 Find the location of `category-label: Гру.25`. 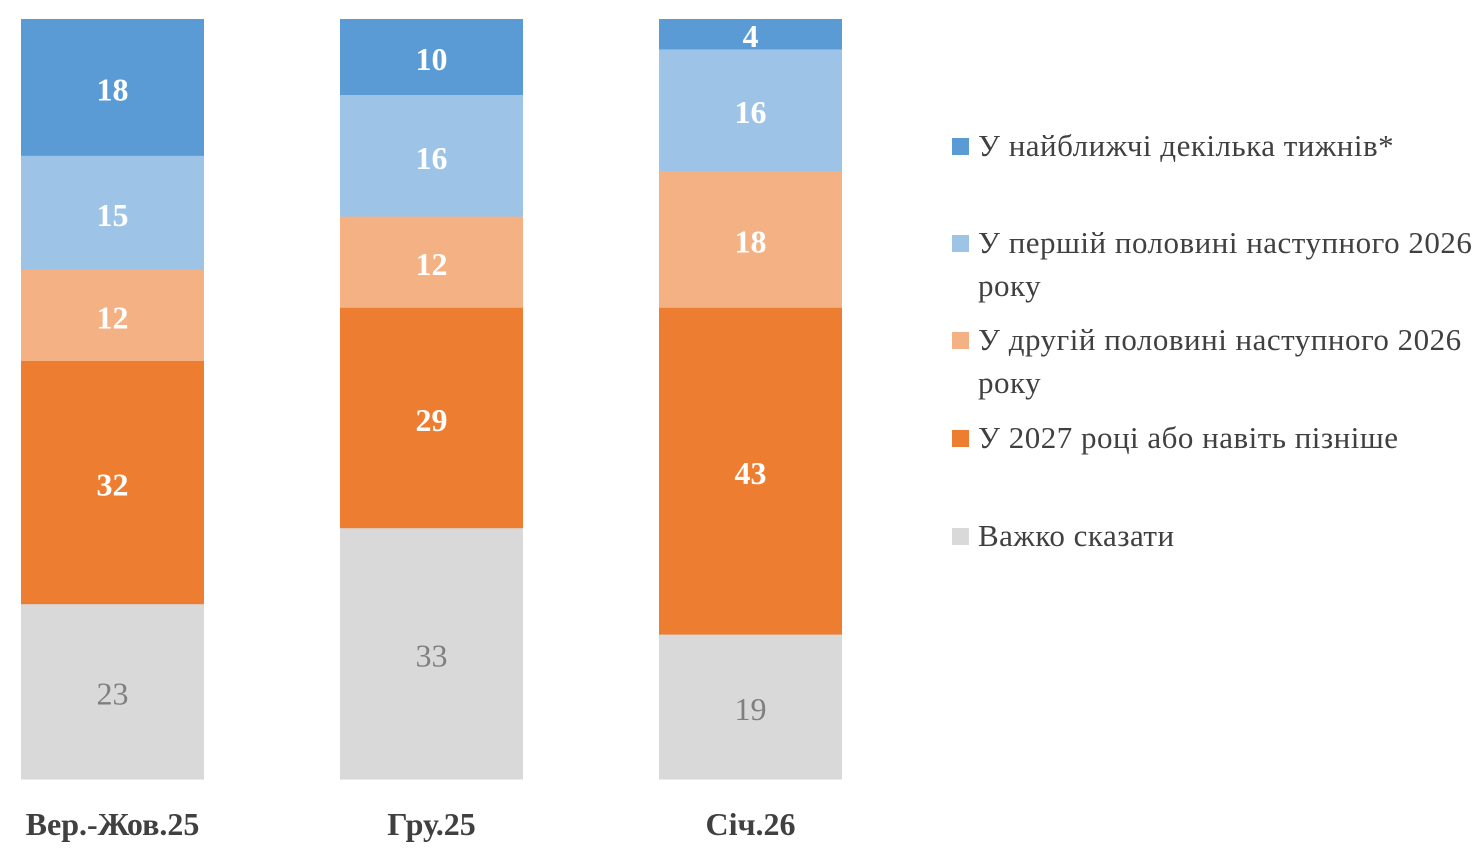

category-label: Гру.25 is located at coordinates (431, 824).